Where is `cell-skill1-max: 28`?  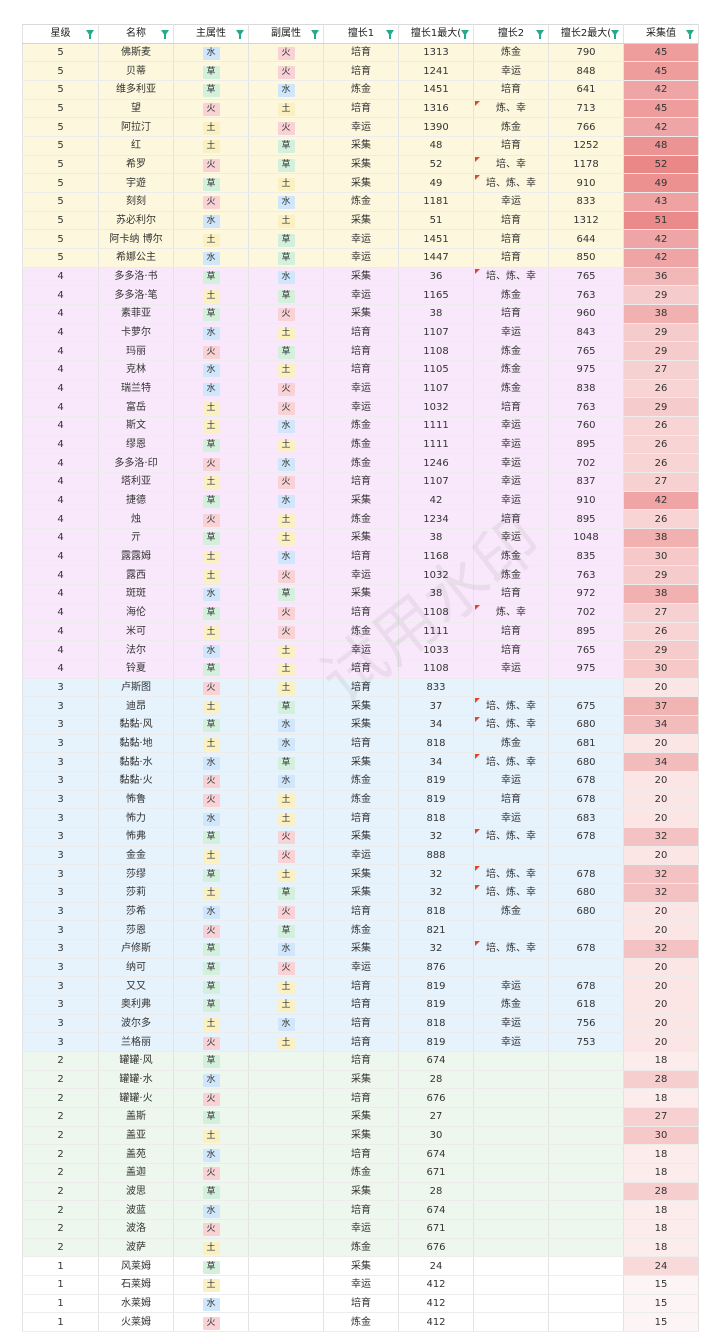
cell-skill1-max: 28 is located at coordinates (436, 1080).